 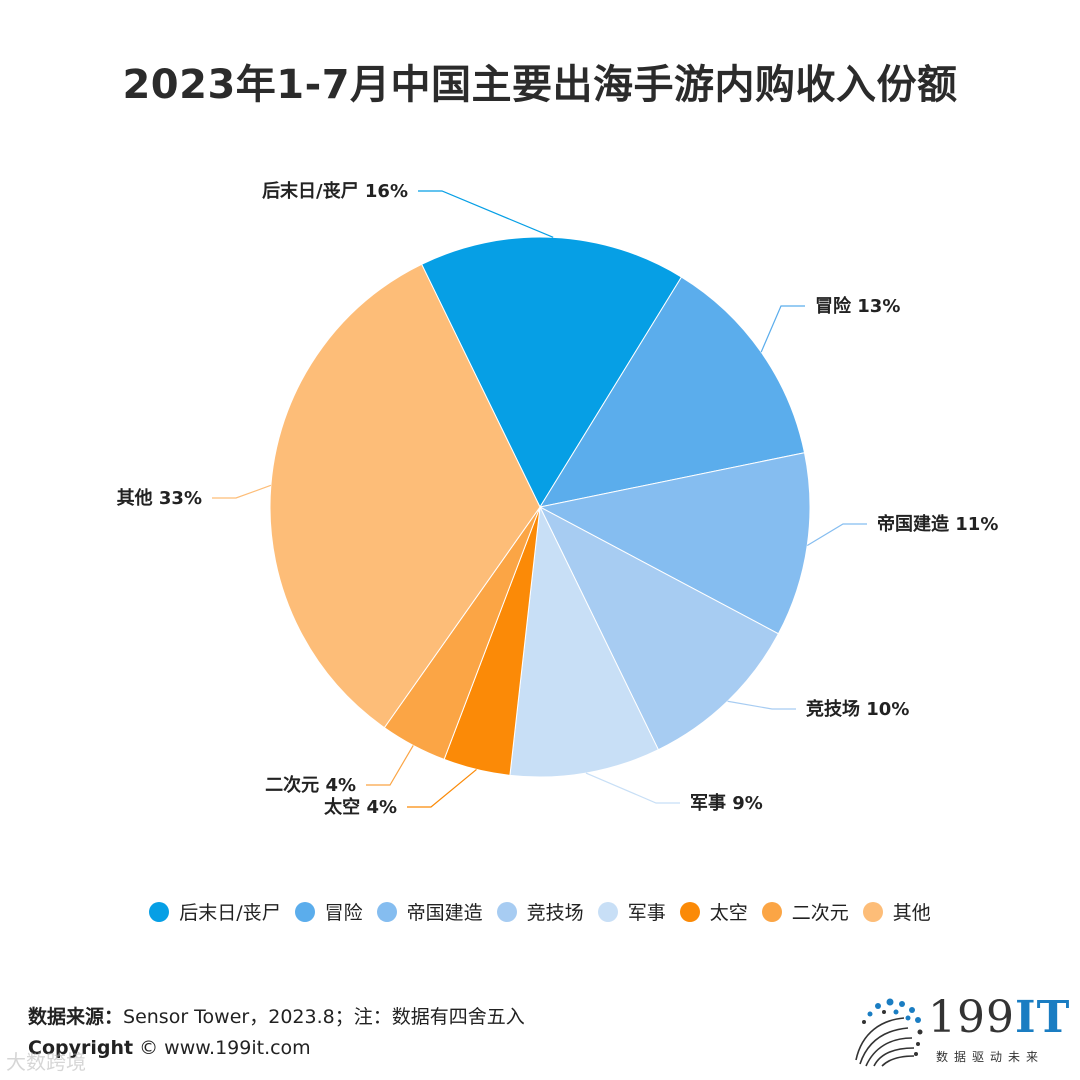 I want to click on chart-title: 2023年1-7月中国主要出海手游内购收入份额, so click(x=540, y=85).